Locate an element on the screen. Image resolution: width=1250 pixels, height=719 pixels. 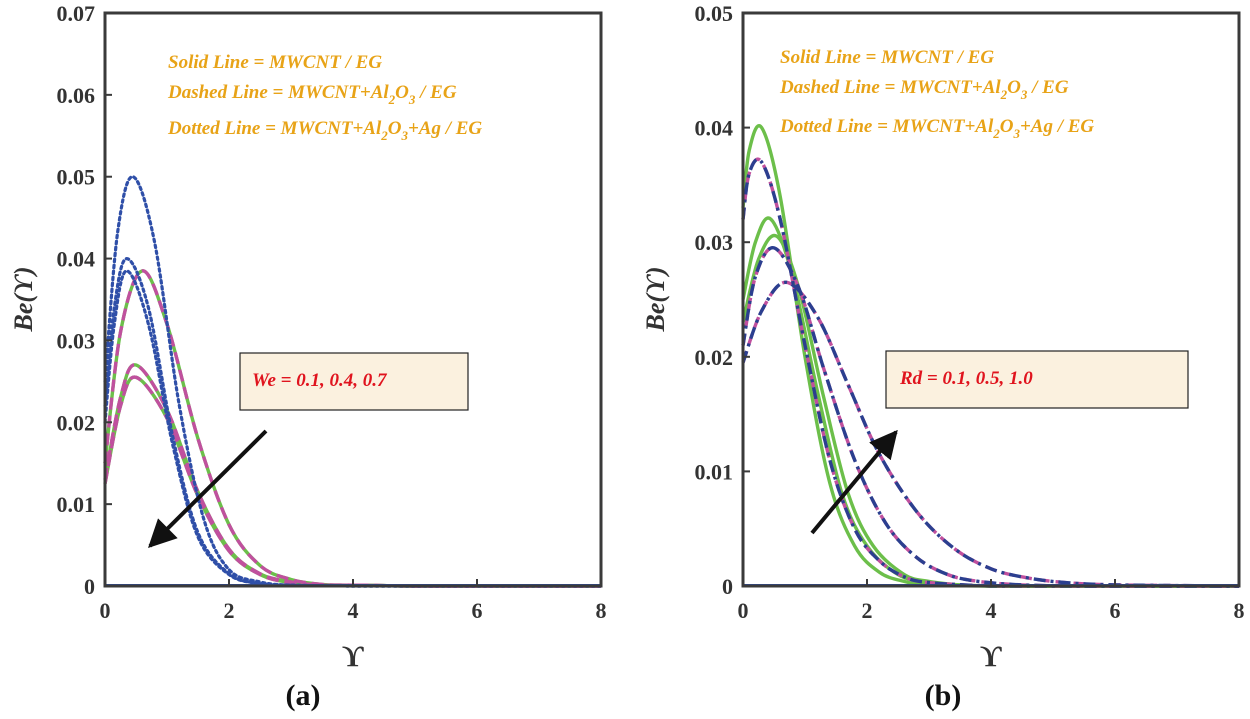
panel-a-ytick-label-7: 0.07 is located at coordinates (76, 13).